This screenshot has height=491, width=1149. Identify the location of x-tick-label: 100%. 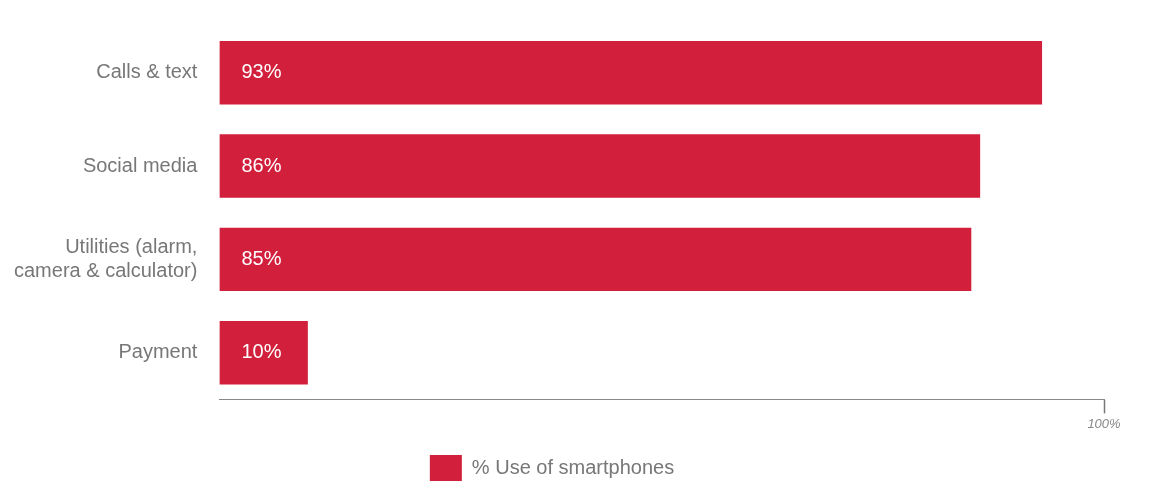
(1104, 423).